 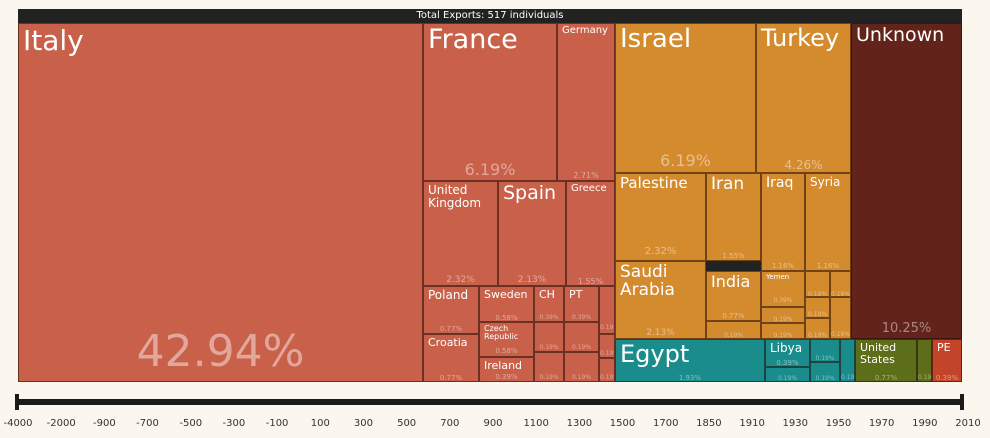 What do you see at coordinates (828, 266) in the screenshot?
I see `tile-percent: 1.16%` at bounding box center [828, 266].